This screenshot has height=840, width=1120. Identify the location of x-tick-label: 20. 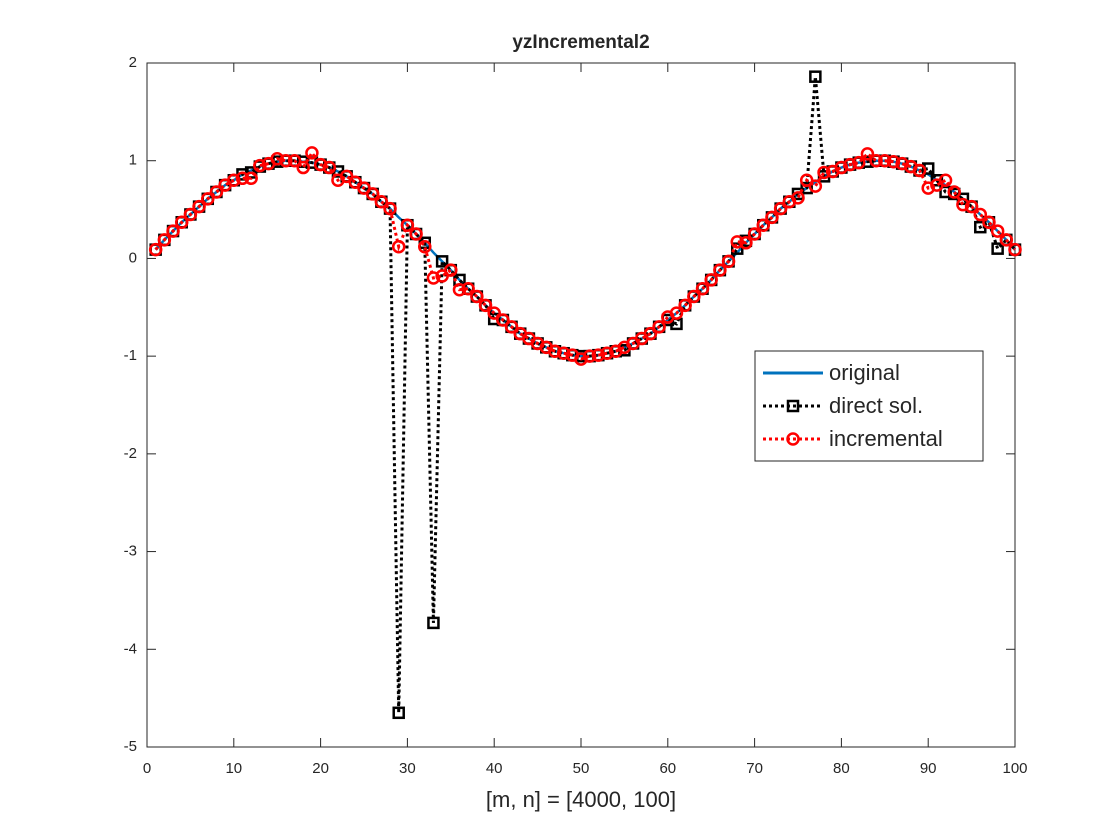
(320, 768).